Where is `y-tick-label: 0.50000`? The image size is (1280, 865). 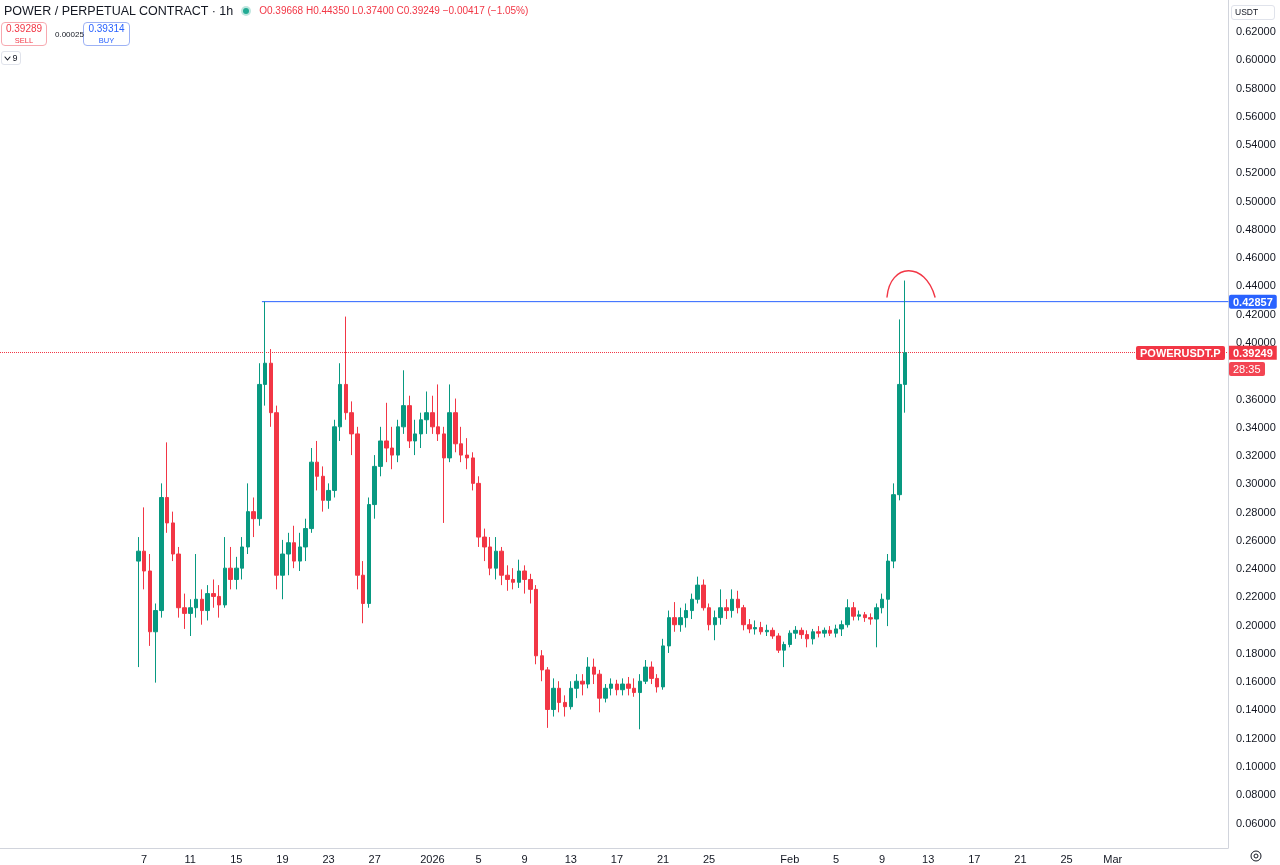 y-tick-label: 0.50000 is located at coordinates (1256, 200).